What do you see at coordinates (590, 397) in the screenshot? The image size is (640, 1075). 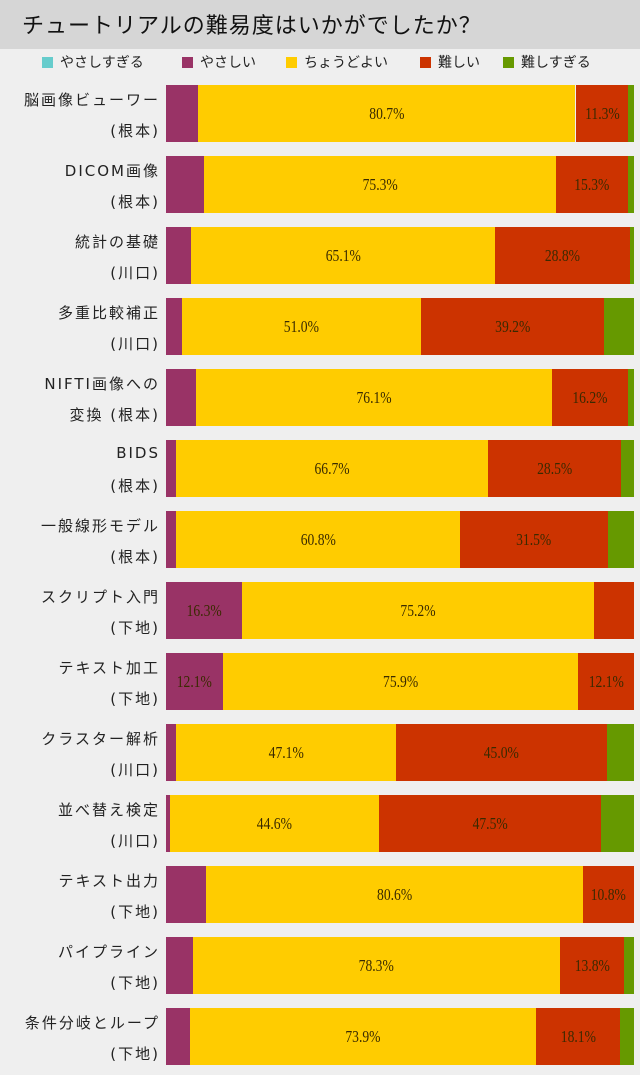 I see `data-label: 16.2%` at bounding box center [590, 397].